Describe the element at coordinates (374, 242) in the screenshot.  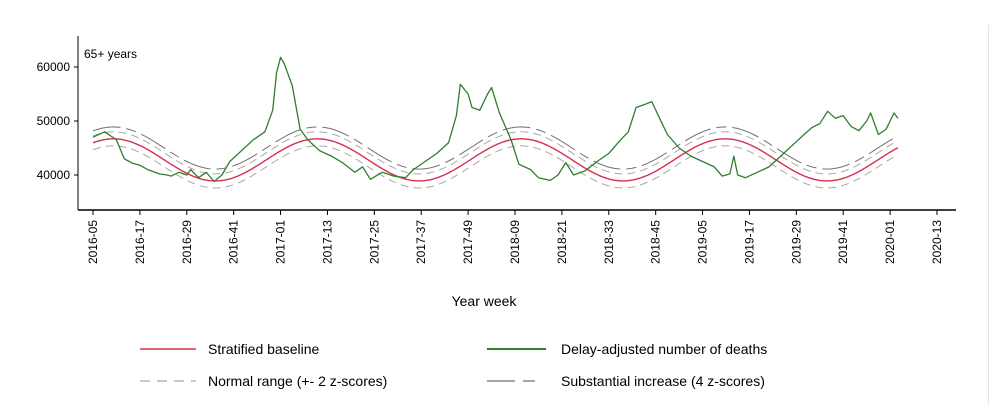
I see `x-tick-label: 2017-25` at that location.